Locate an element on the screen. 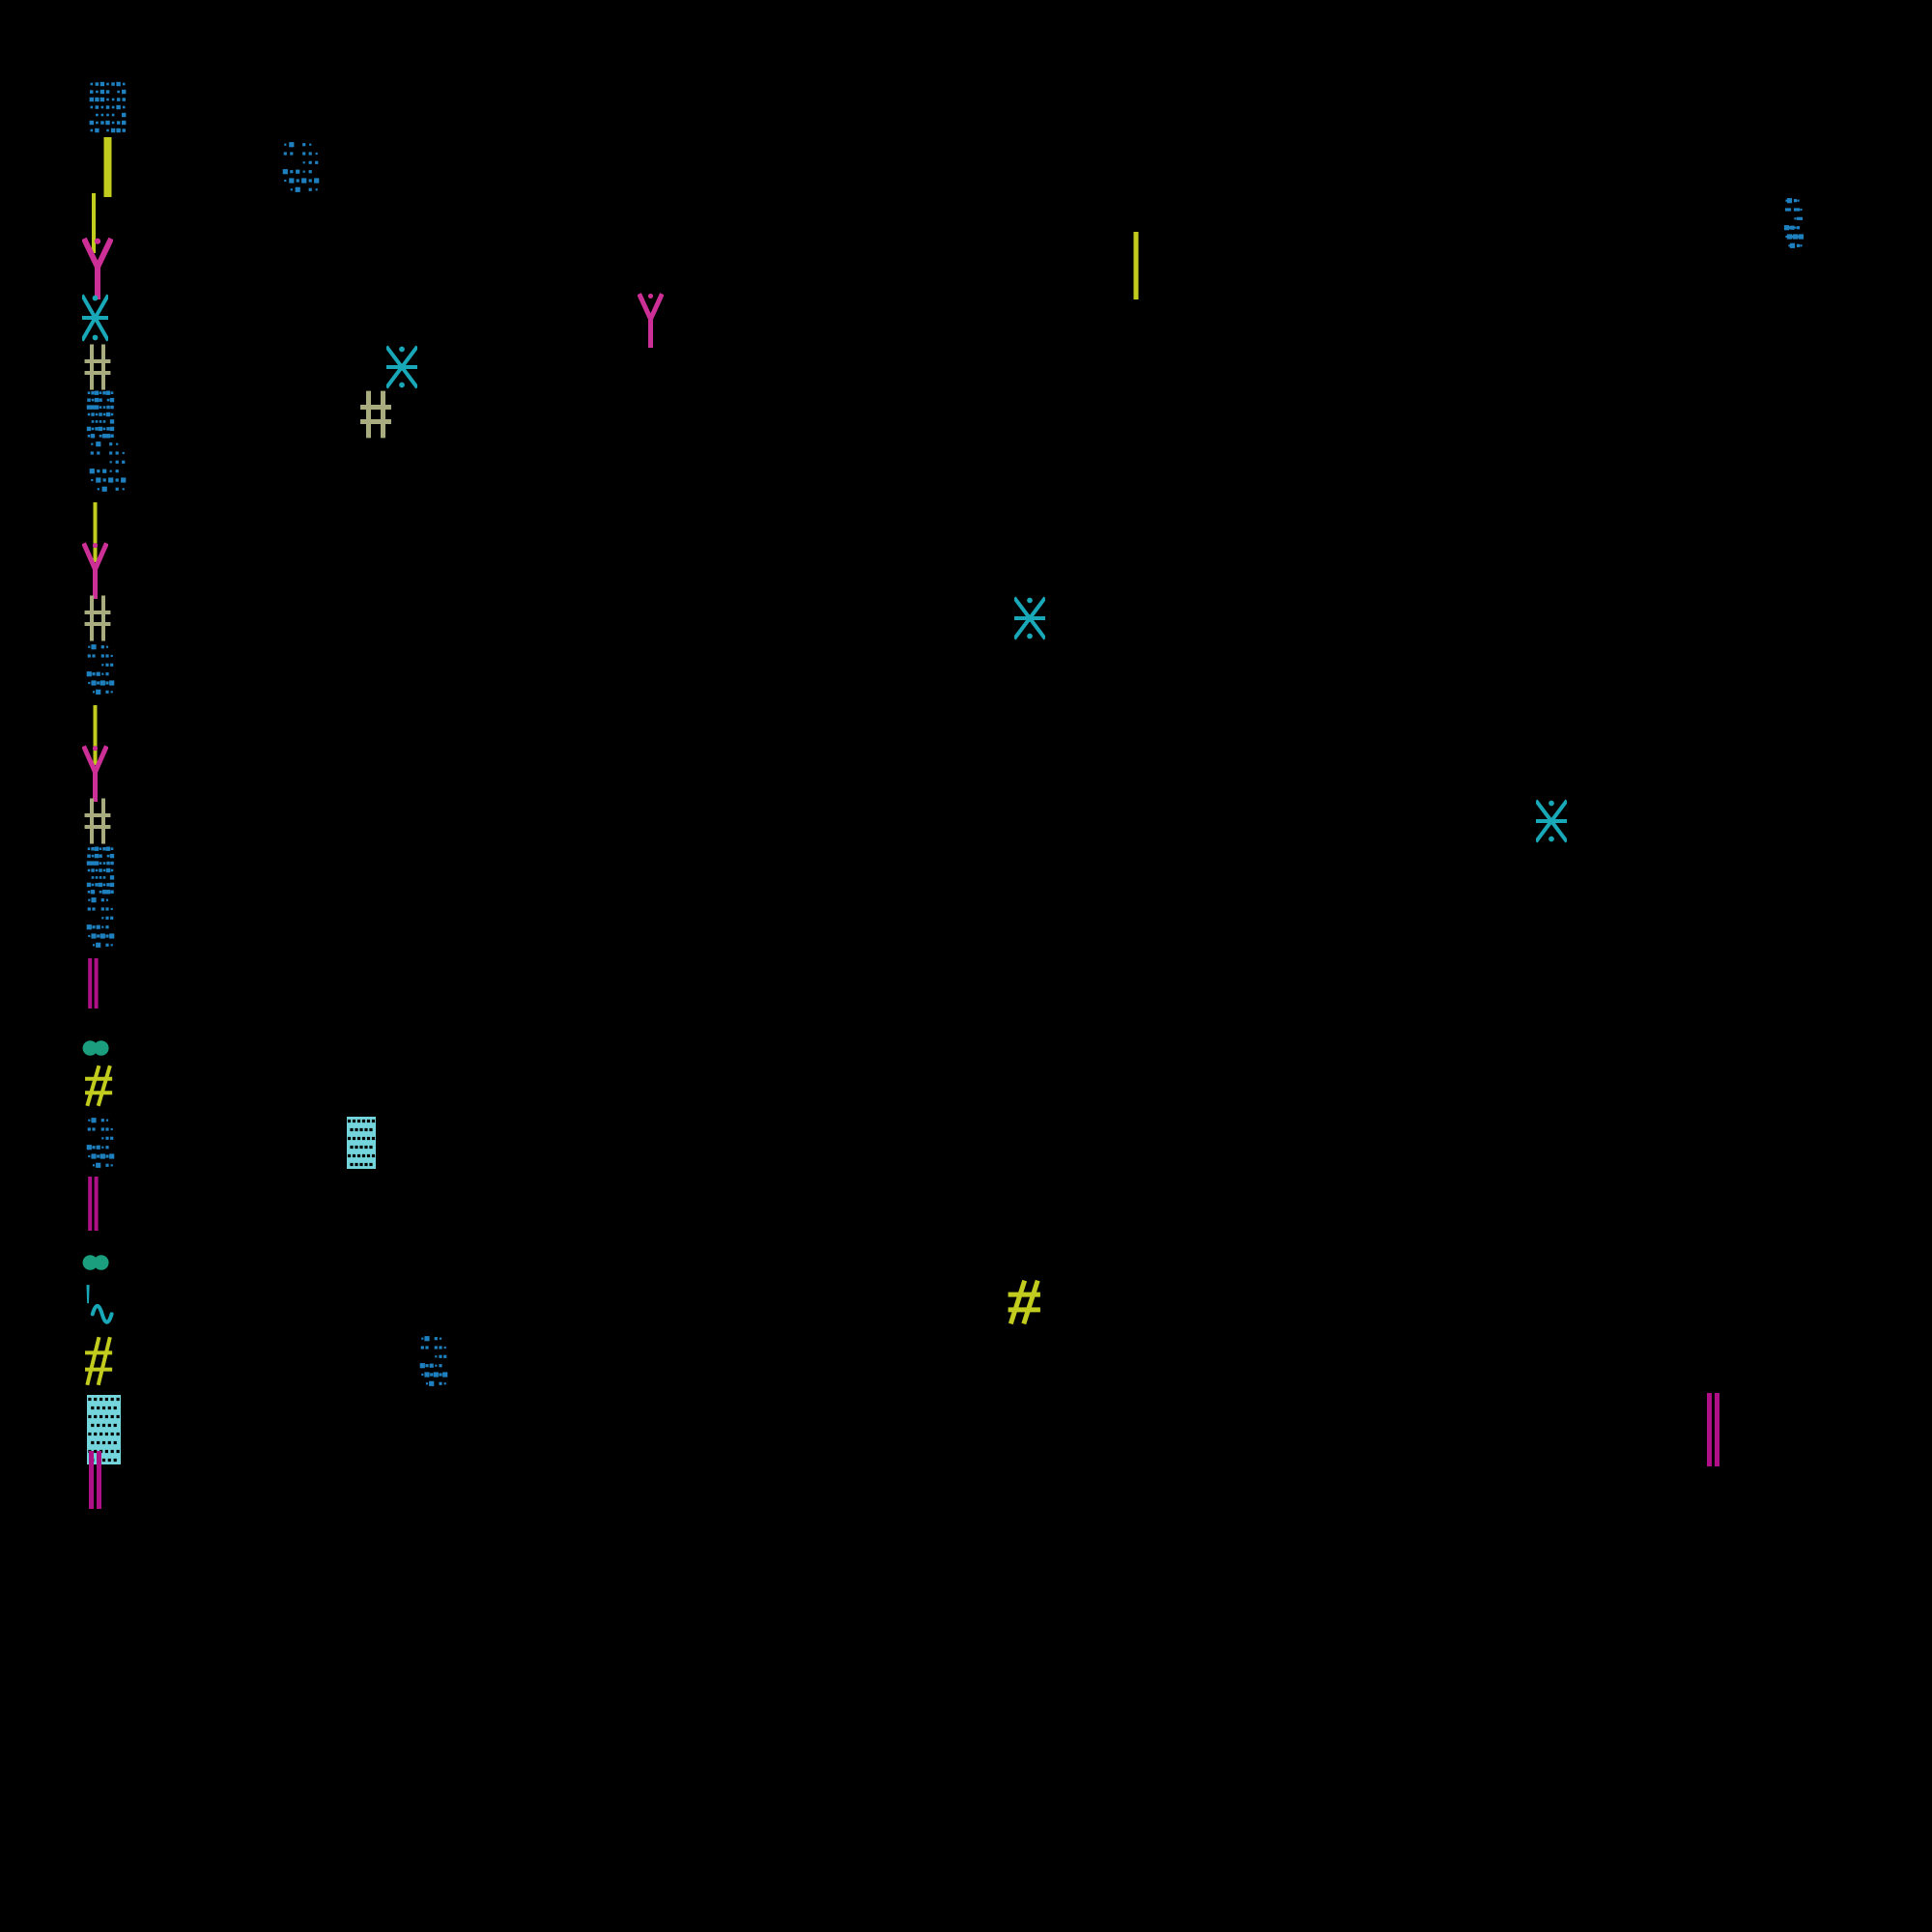 The image size is (1932, 1932). tilde-tick-glyph-run is located at coordinates (543, 1302).